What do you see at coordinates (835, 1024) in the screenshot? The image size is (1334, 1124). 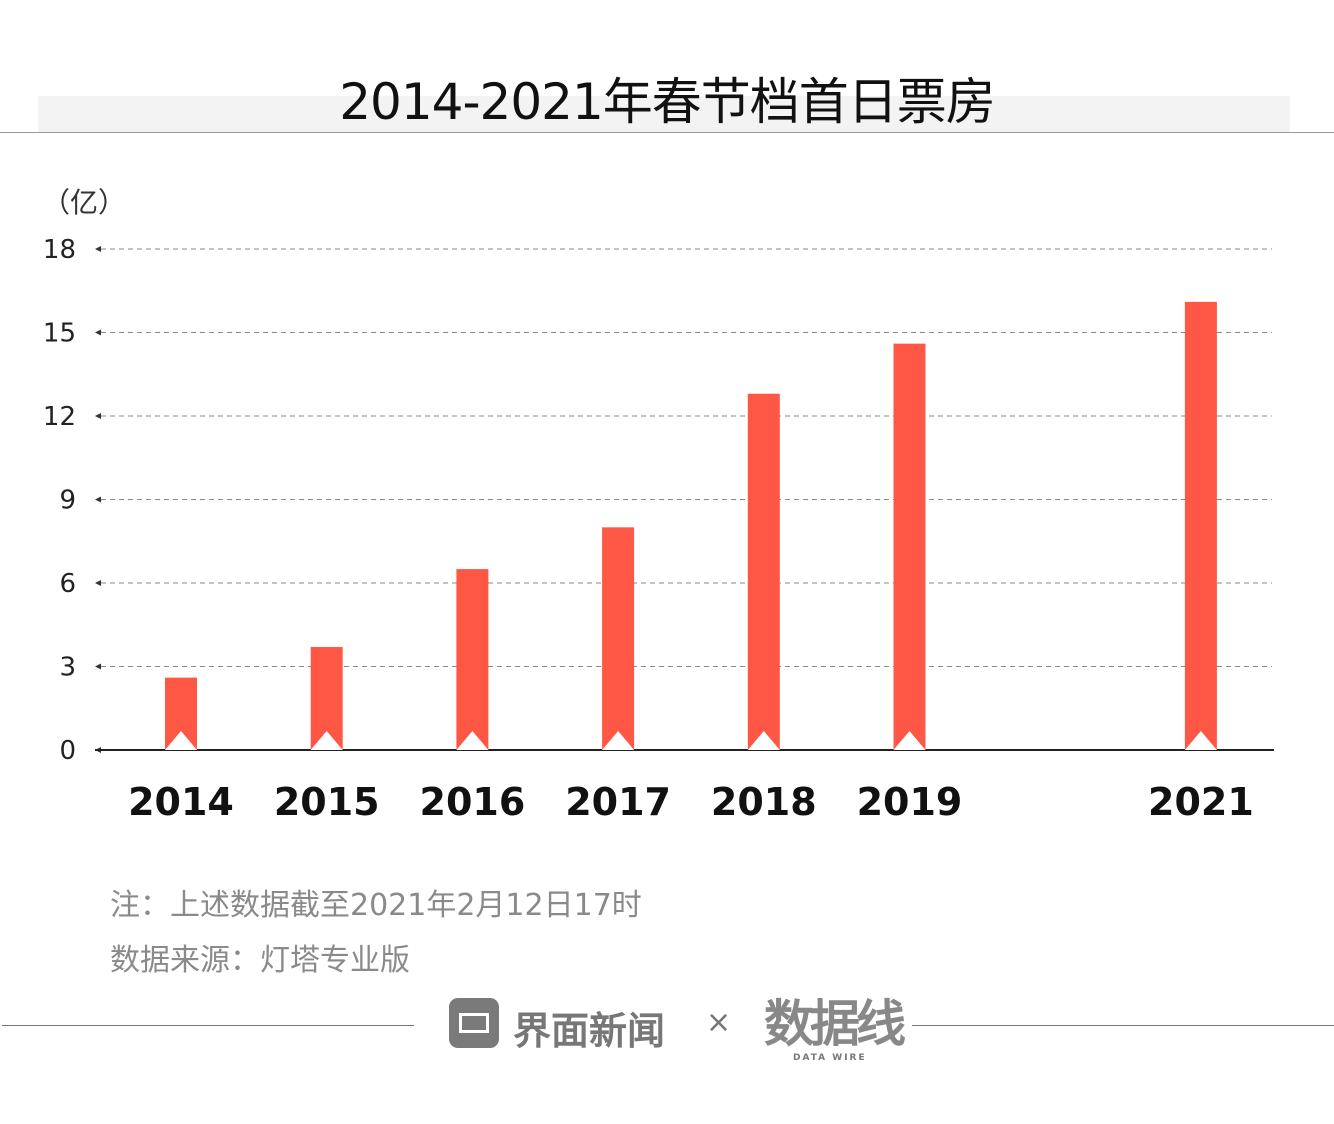 I see `brand-datawire-logo: 数据线` at bounding box center [835, 1024].